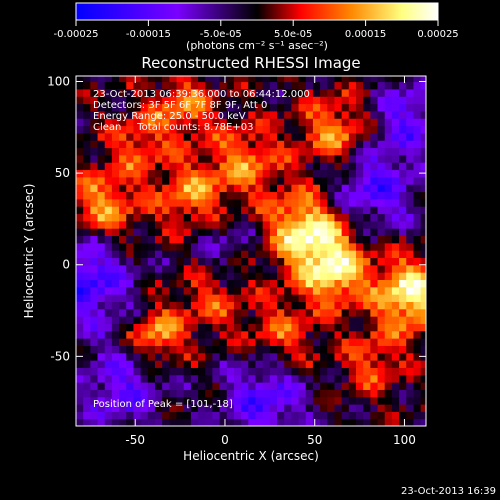 This screenshot has height=500, width=500. What do you see at coordinates (201, 94) in the screenshot?
I see `annotation-time-range: 23-Oct-2013 06:39:36.000 to 06:44:12.000` at bounding box center [201, 94].